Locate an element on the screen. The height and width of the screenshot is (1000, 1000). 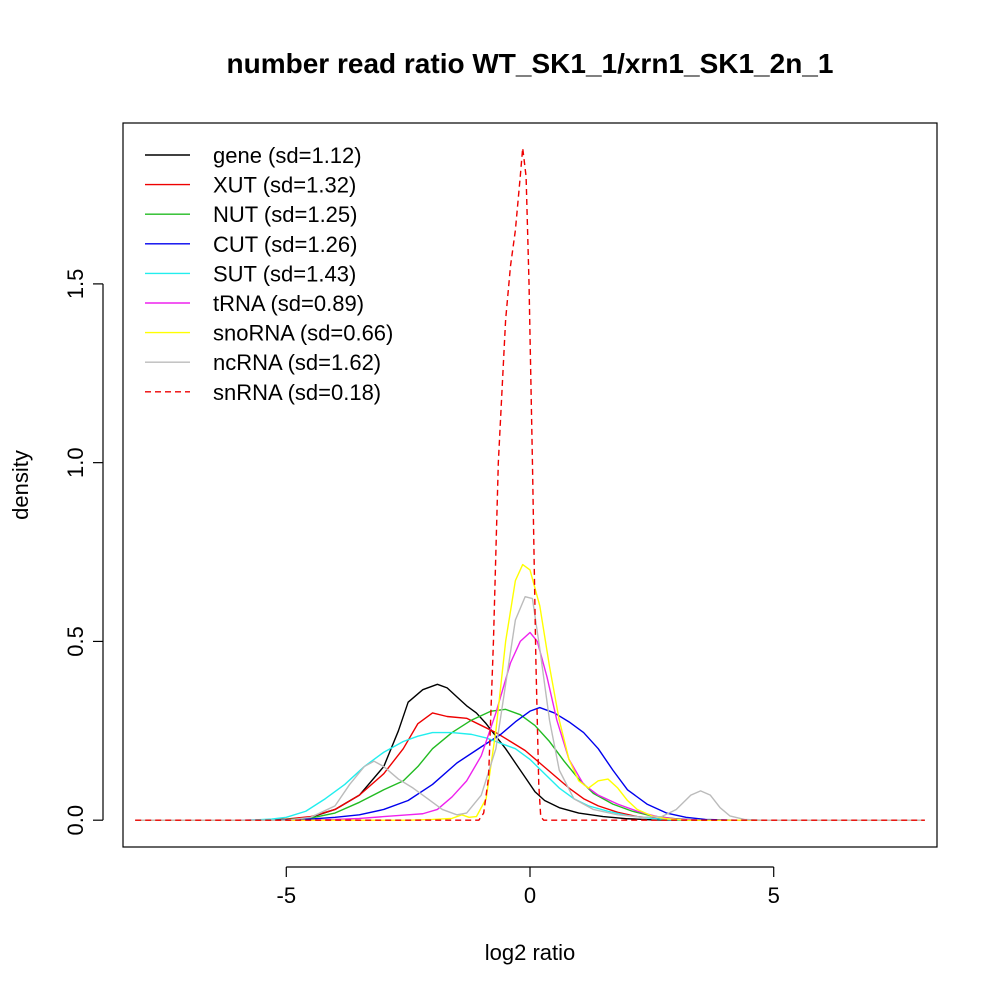
legend-label-1: XUT (sd=1.32) is located at coordinates (284, 185).